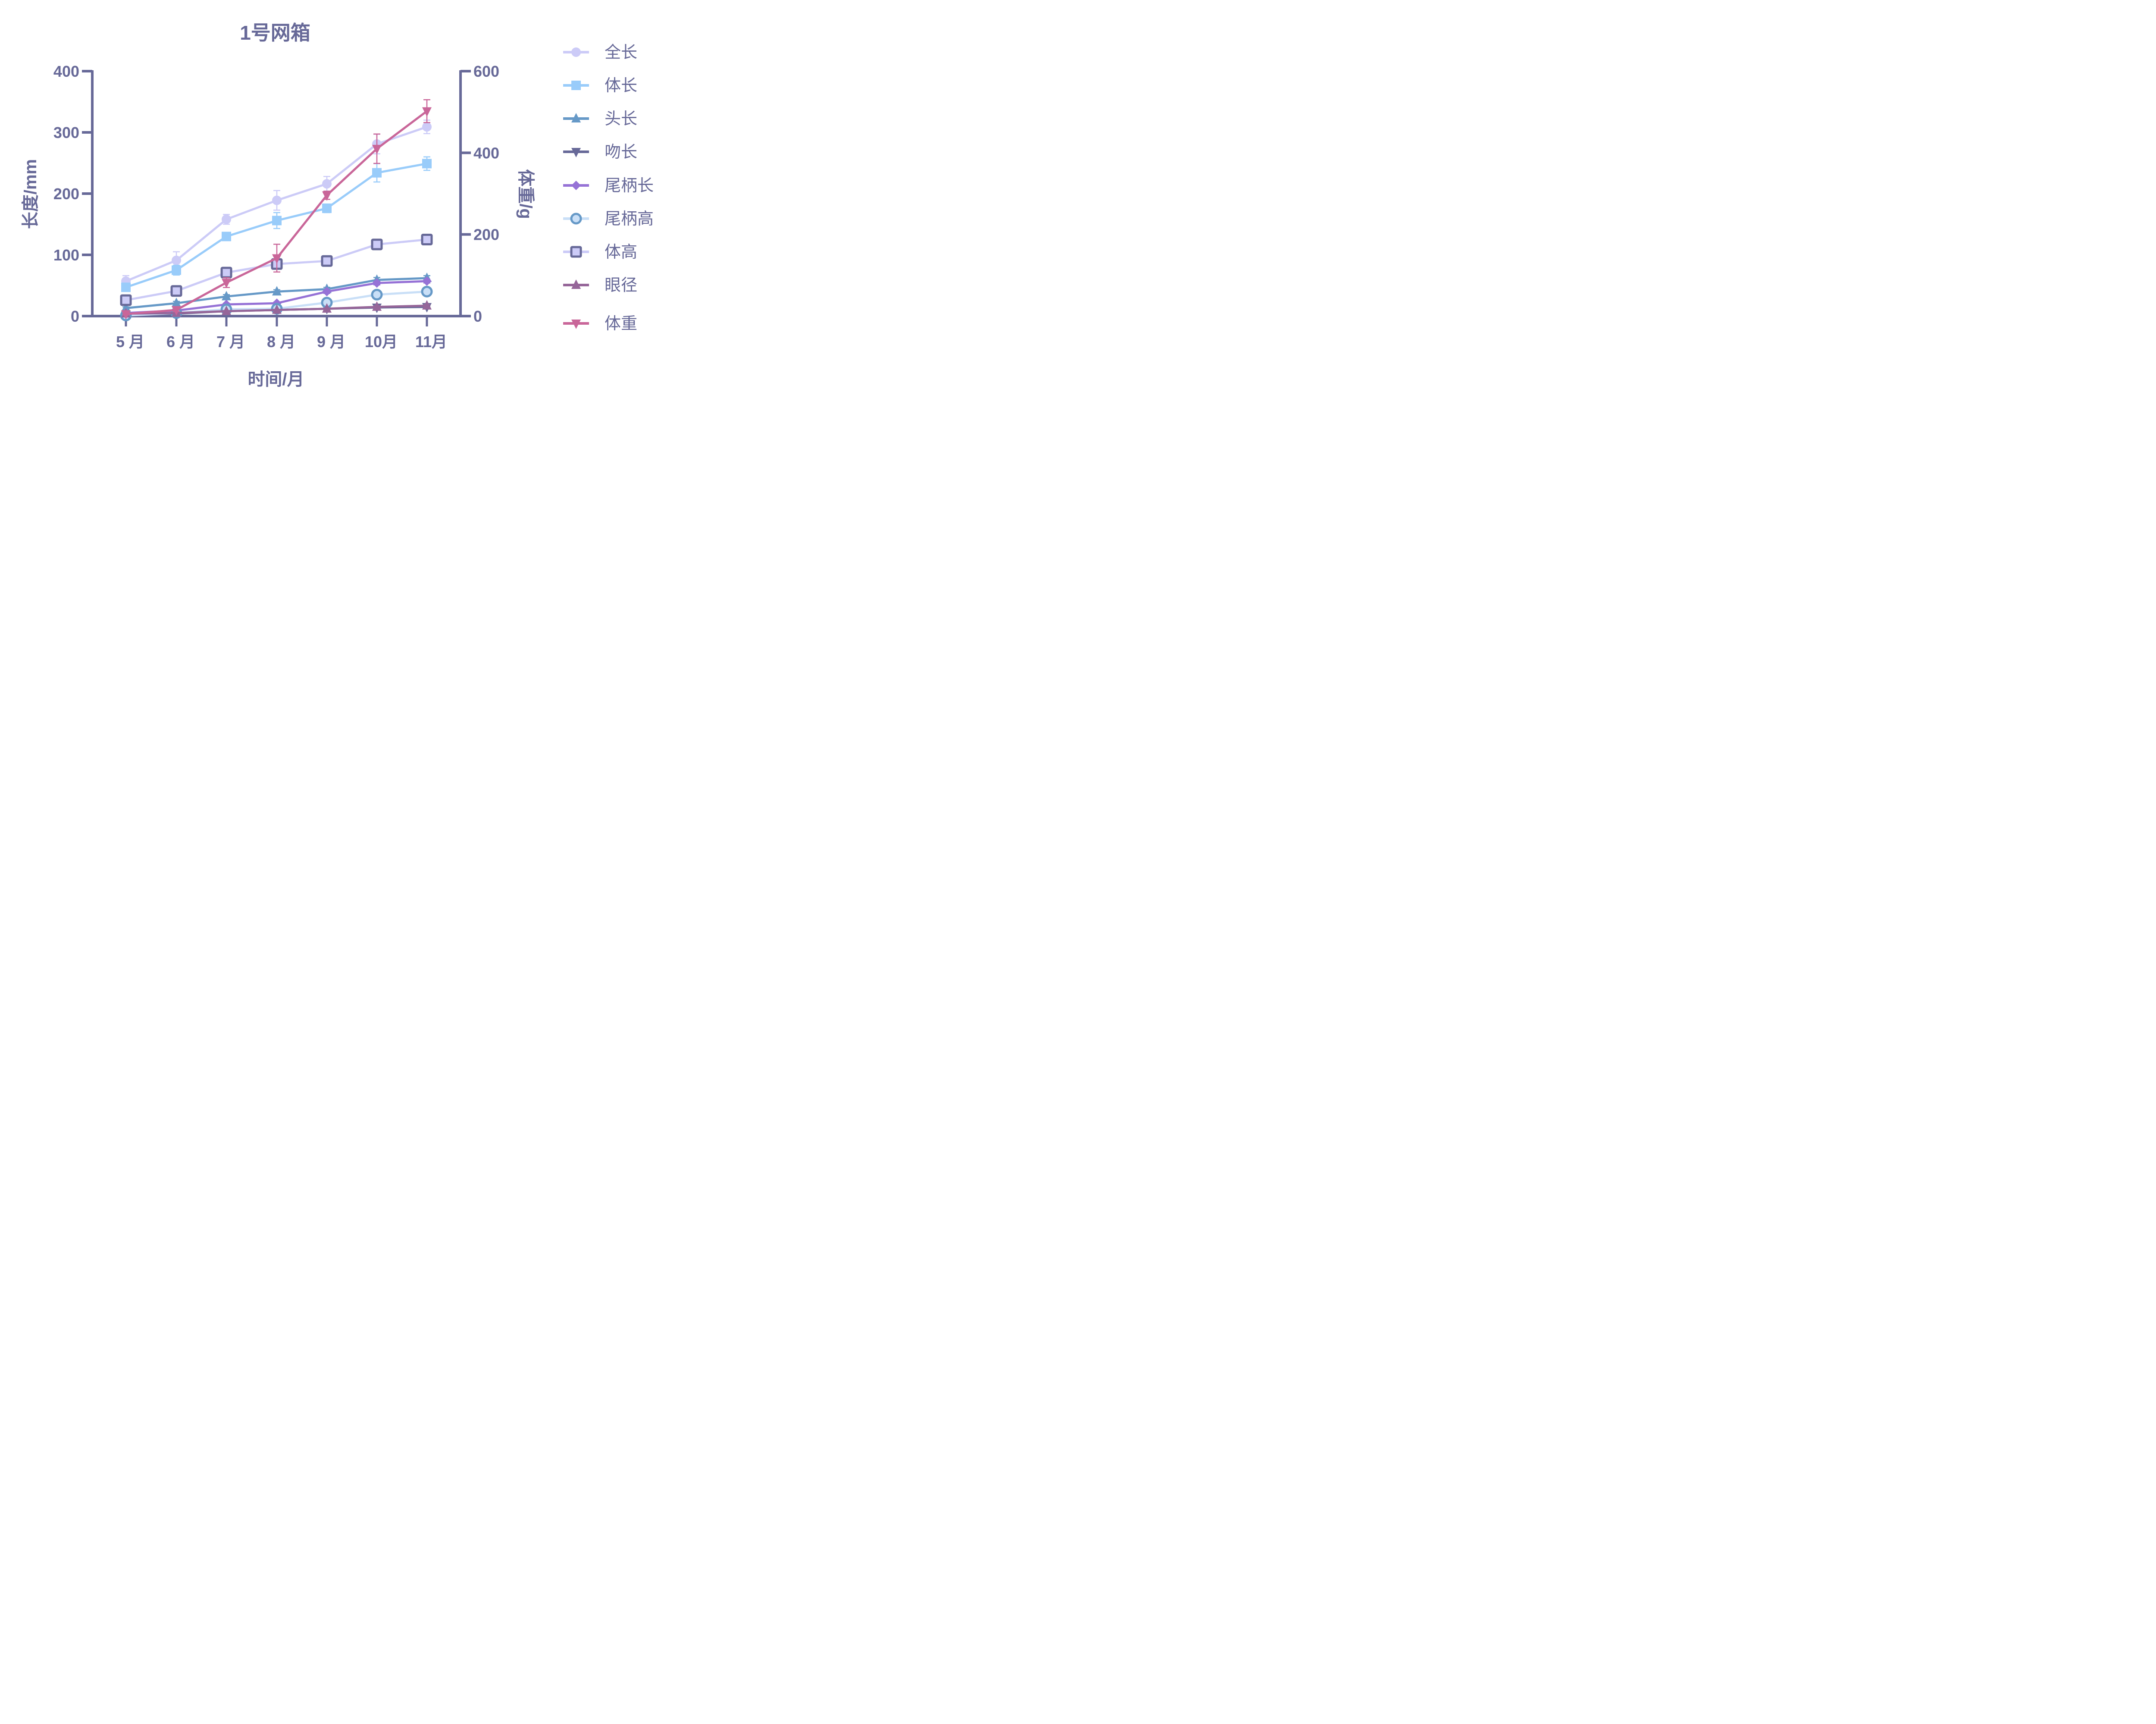  What do you see at coordinates (621, 252) in the screenshot?
I see `legend-label: 体高` at bounding box center [621, 252].